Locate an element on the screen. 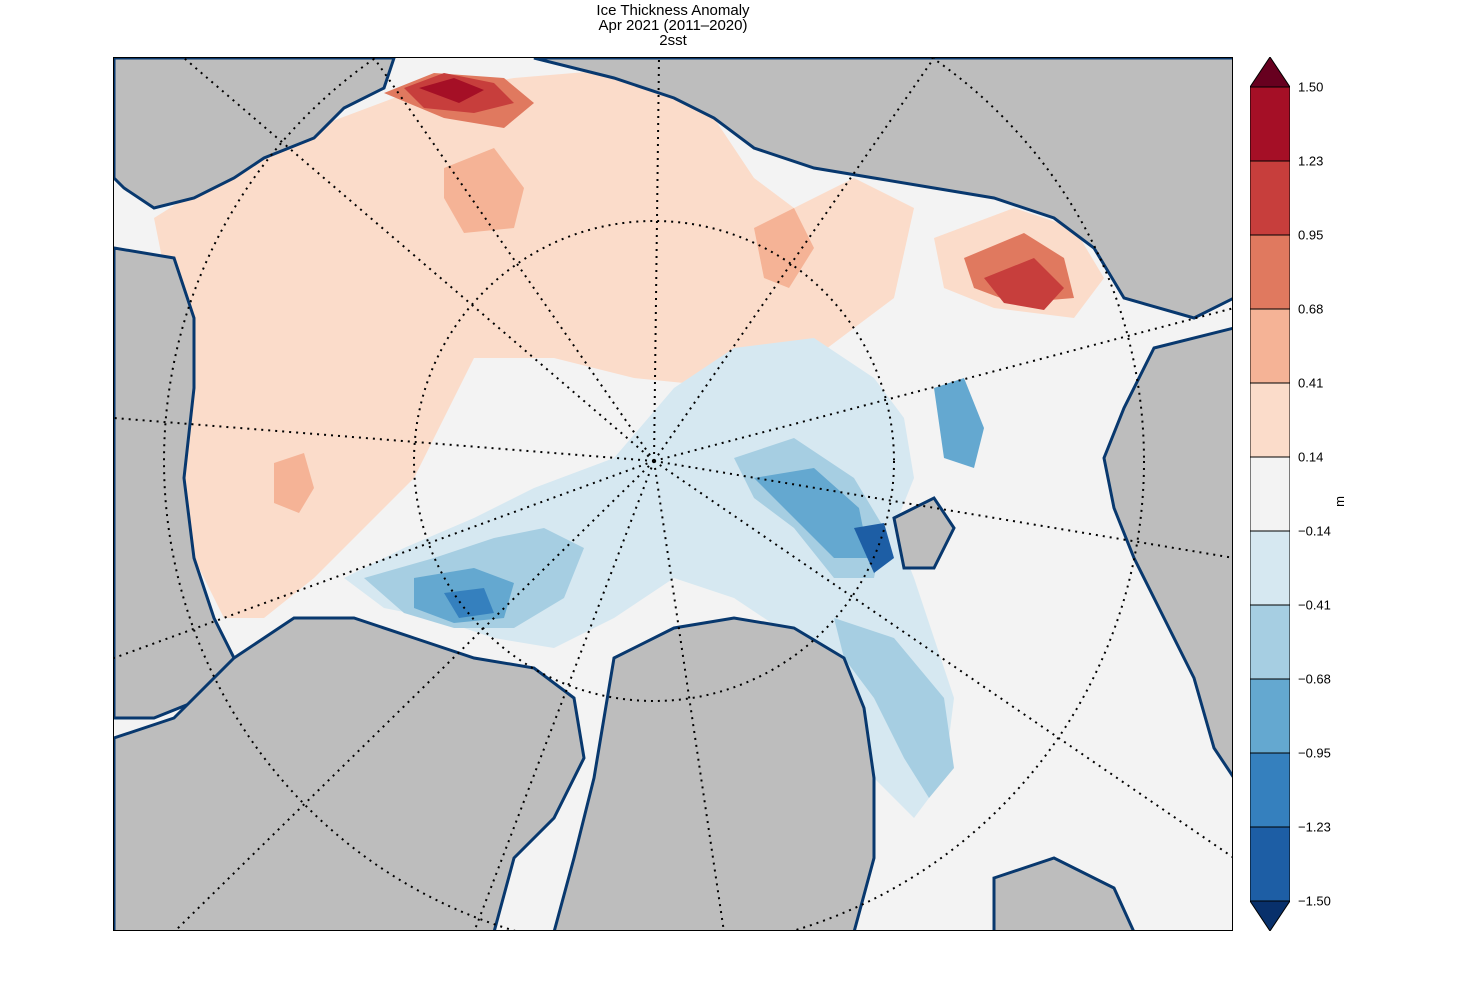 Image resolution: width=1483 pixels, height=990 pixels. colorbar-extend-low is located at coordinates (1270, 915).